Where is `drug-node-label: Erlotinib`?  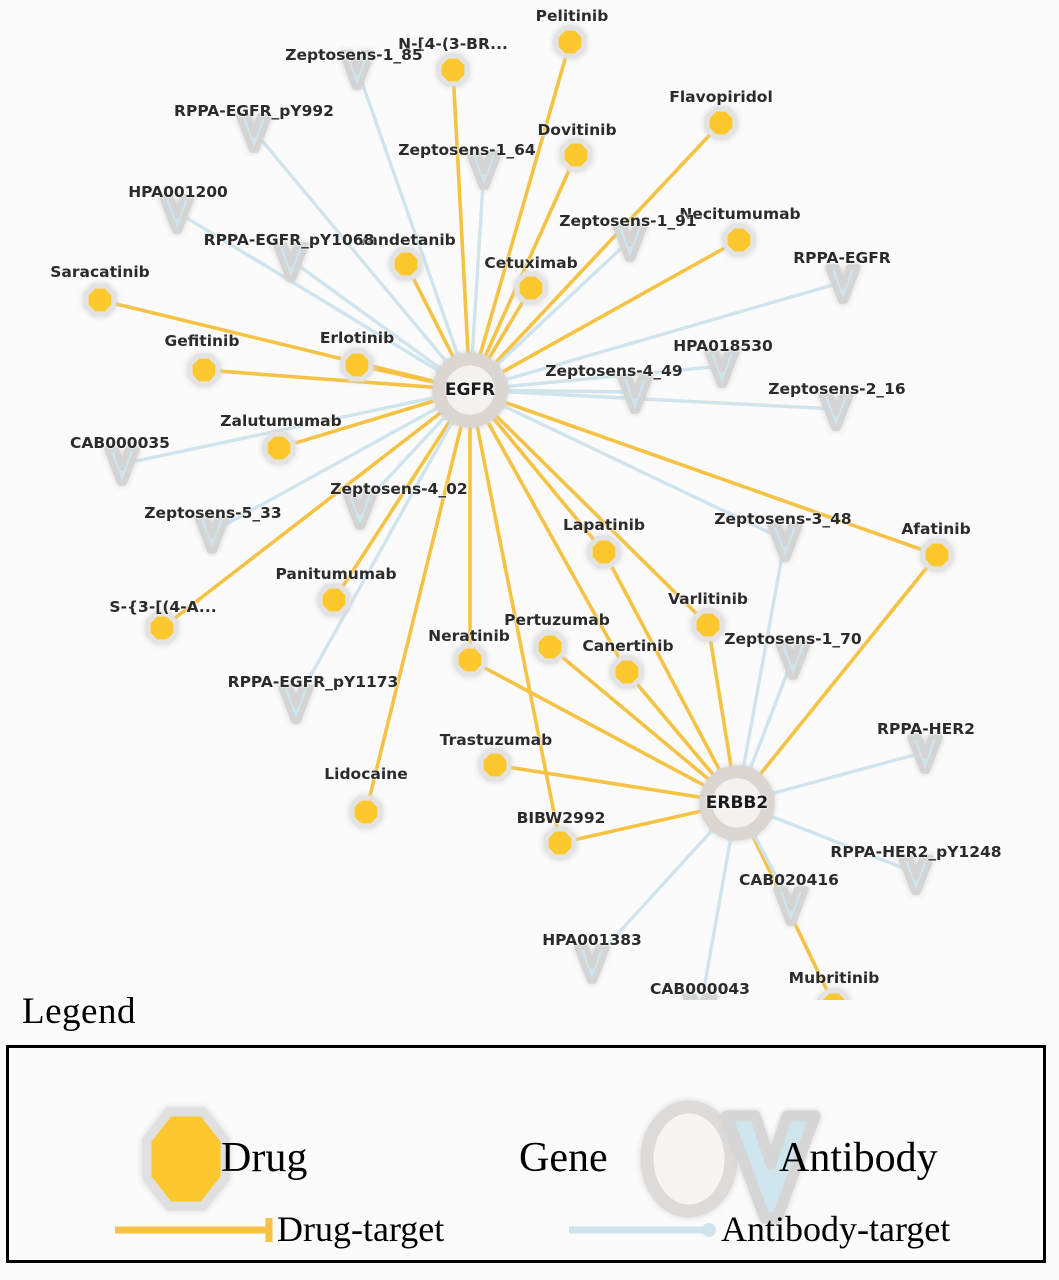 drug-node-label: Erlotinib is located at coordinates (357, 338).